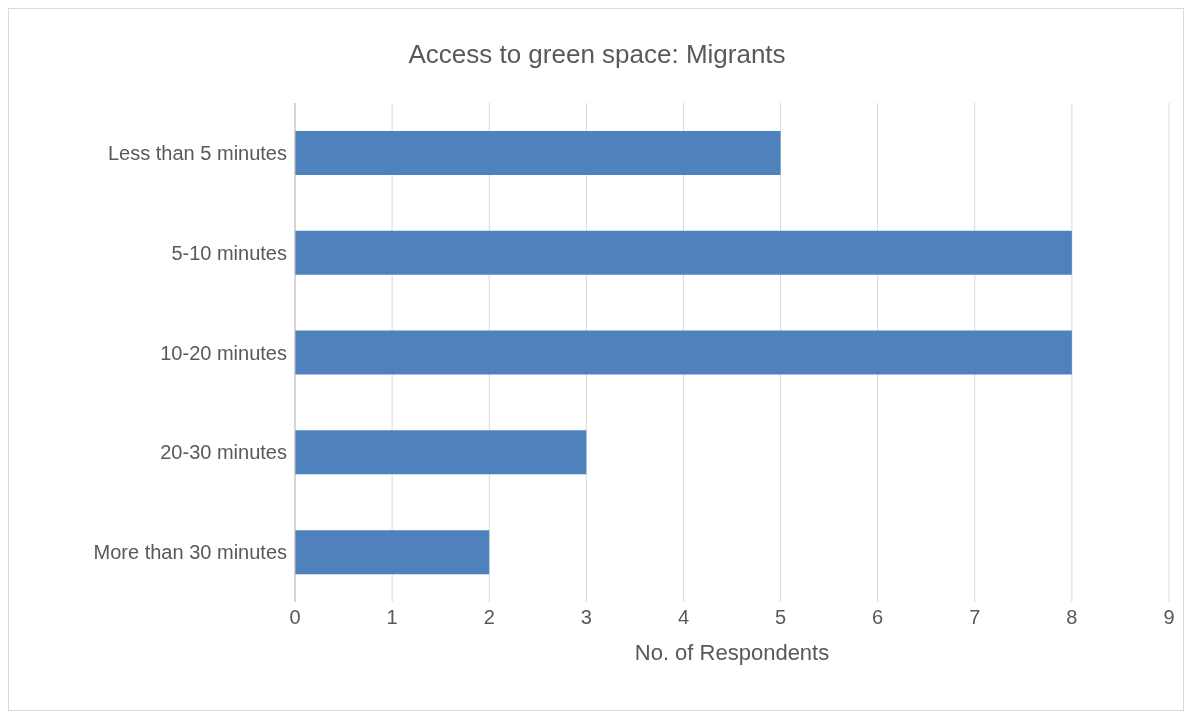  I want to click on x-tick-label: 8, so click(1072, 617).